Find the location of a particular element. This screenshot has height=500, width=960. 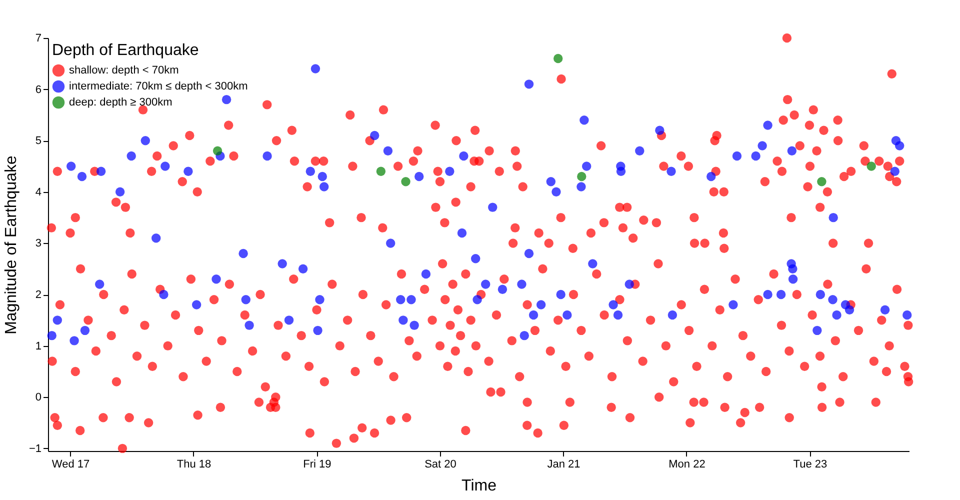

x-axis-title: Time is located at coordinates (479, 486).